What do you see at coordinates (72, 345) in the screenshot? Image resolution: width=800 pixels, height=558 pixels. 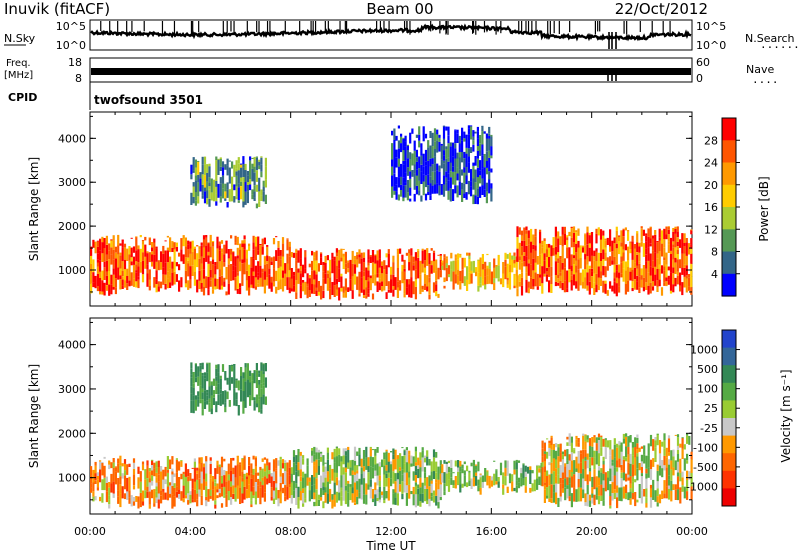 I see `y-tick-label: 4000` at bounding box center [72, 345].